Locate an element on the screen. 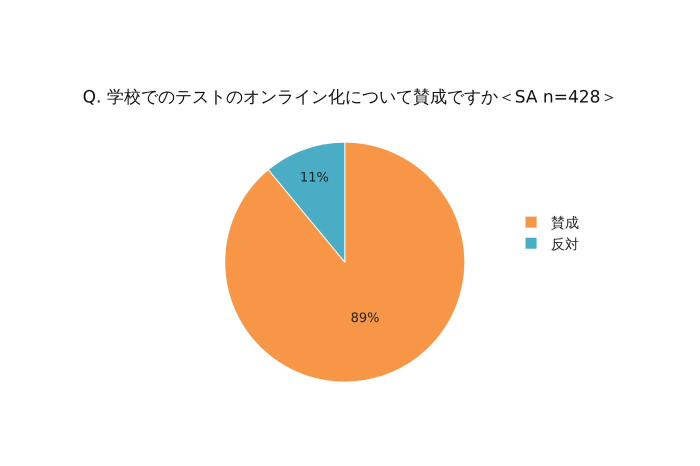  data-label: 89% is located at coordinates (365, 318).